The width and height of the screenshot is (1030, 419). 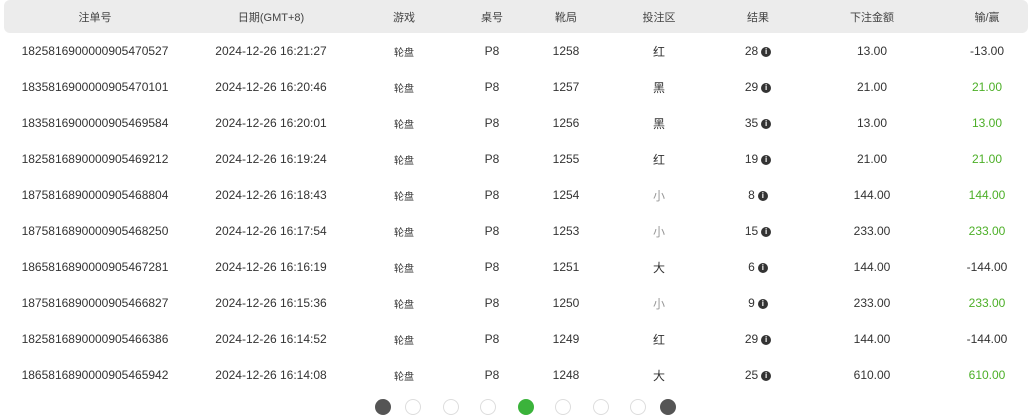 I want to click on cell-result: 25 i, so click(x=758, y=375).